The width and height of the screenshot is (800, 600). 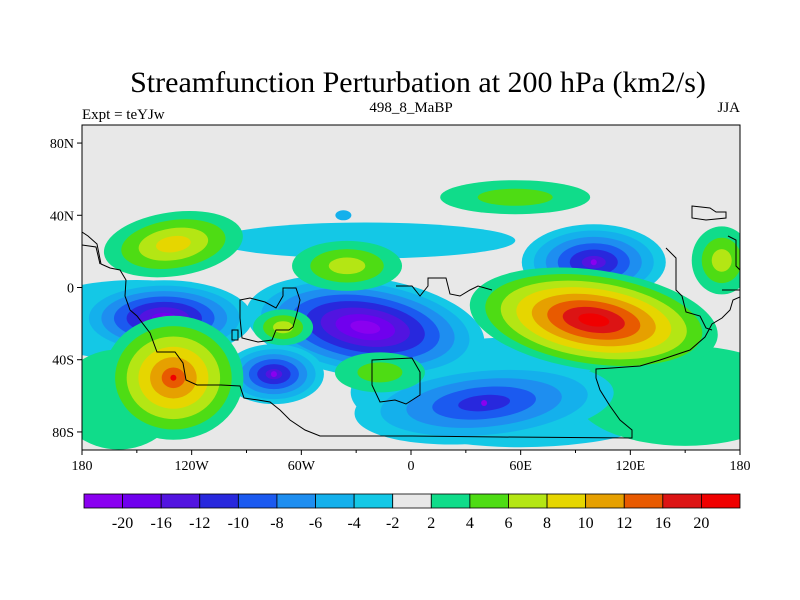 What do you see at coordinates (70, 289) in the screenshot?
I see `y-tick-label-2: 0` at bounding box center [70, 289].